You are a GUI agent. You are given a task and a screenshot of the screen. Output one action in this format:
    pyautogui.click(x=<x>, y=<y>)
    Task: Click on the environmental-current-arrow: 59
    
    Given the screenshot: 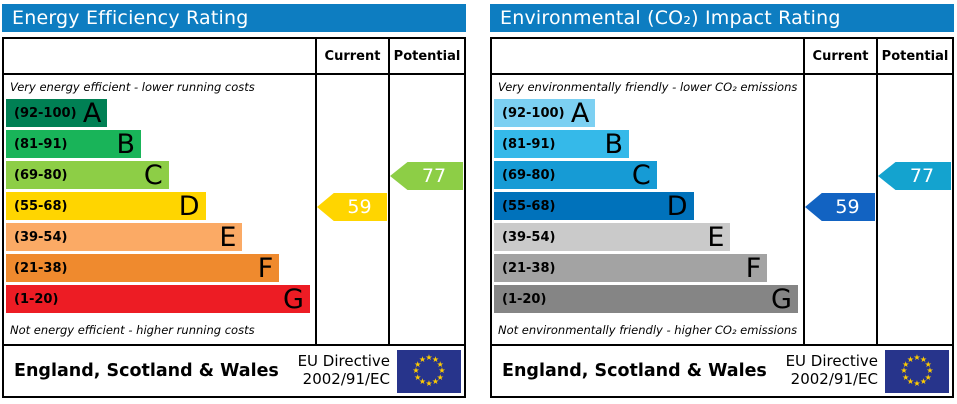 What is the action you would take?
    pyautogui.click(x=840, y=207)
    